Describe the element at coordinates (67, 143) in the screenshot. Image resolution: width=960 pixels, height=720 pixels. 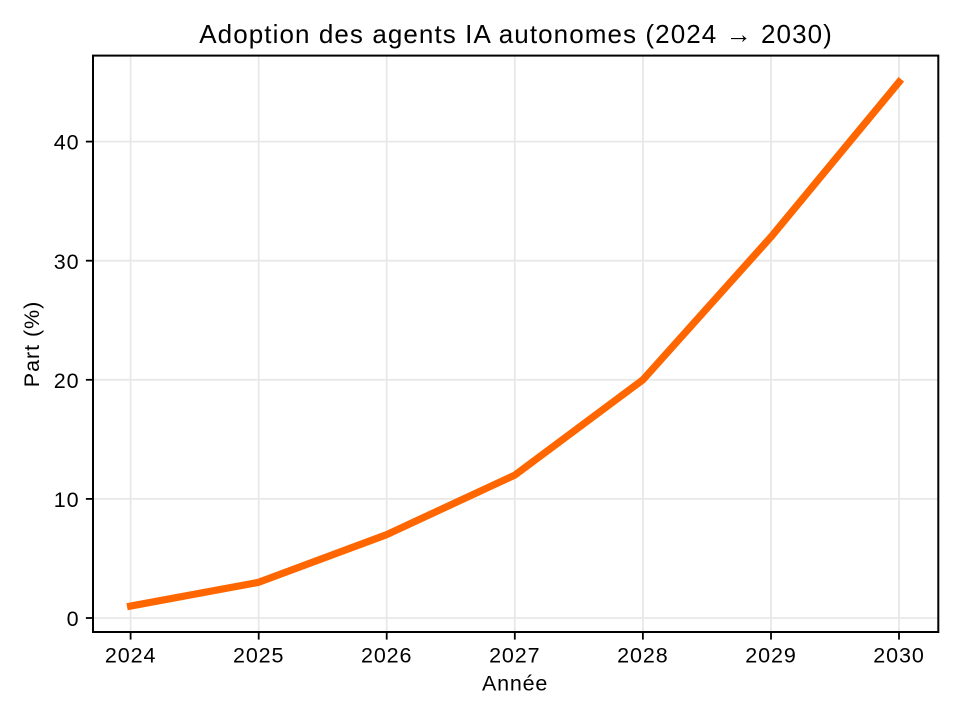
I see `svg-text: 40` at that location.